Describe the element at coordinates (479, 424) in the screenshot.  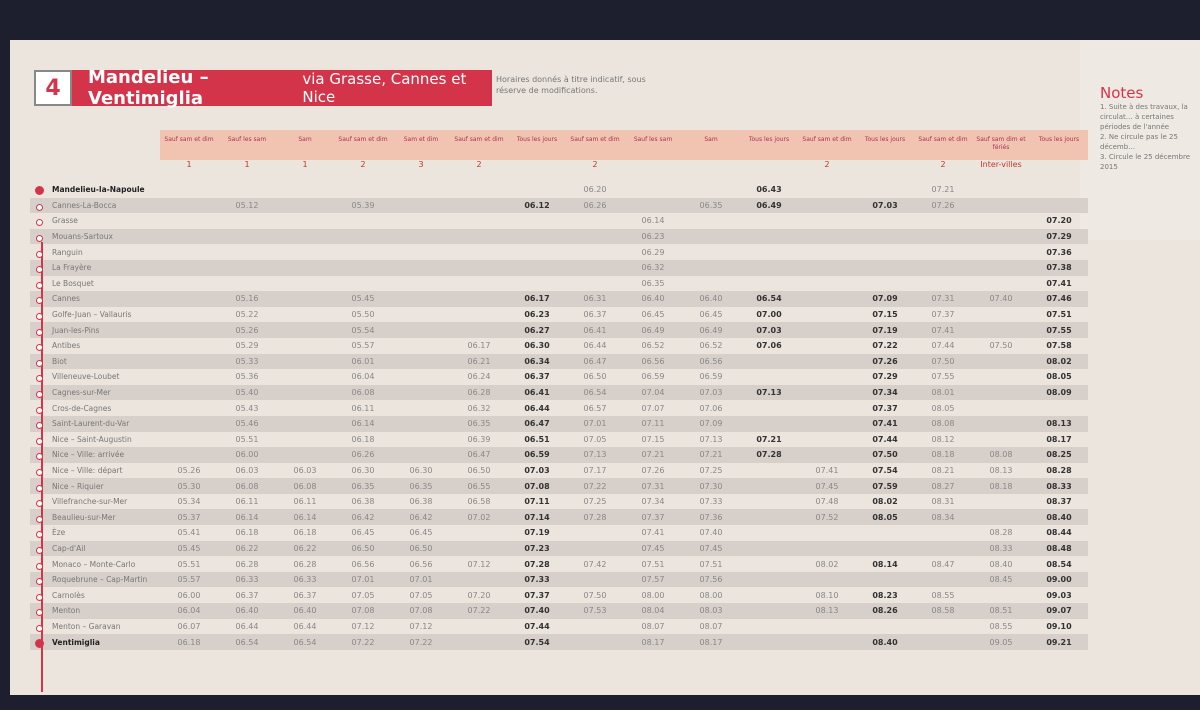
I see `time-cell: 06.35` at that location.